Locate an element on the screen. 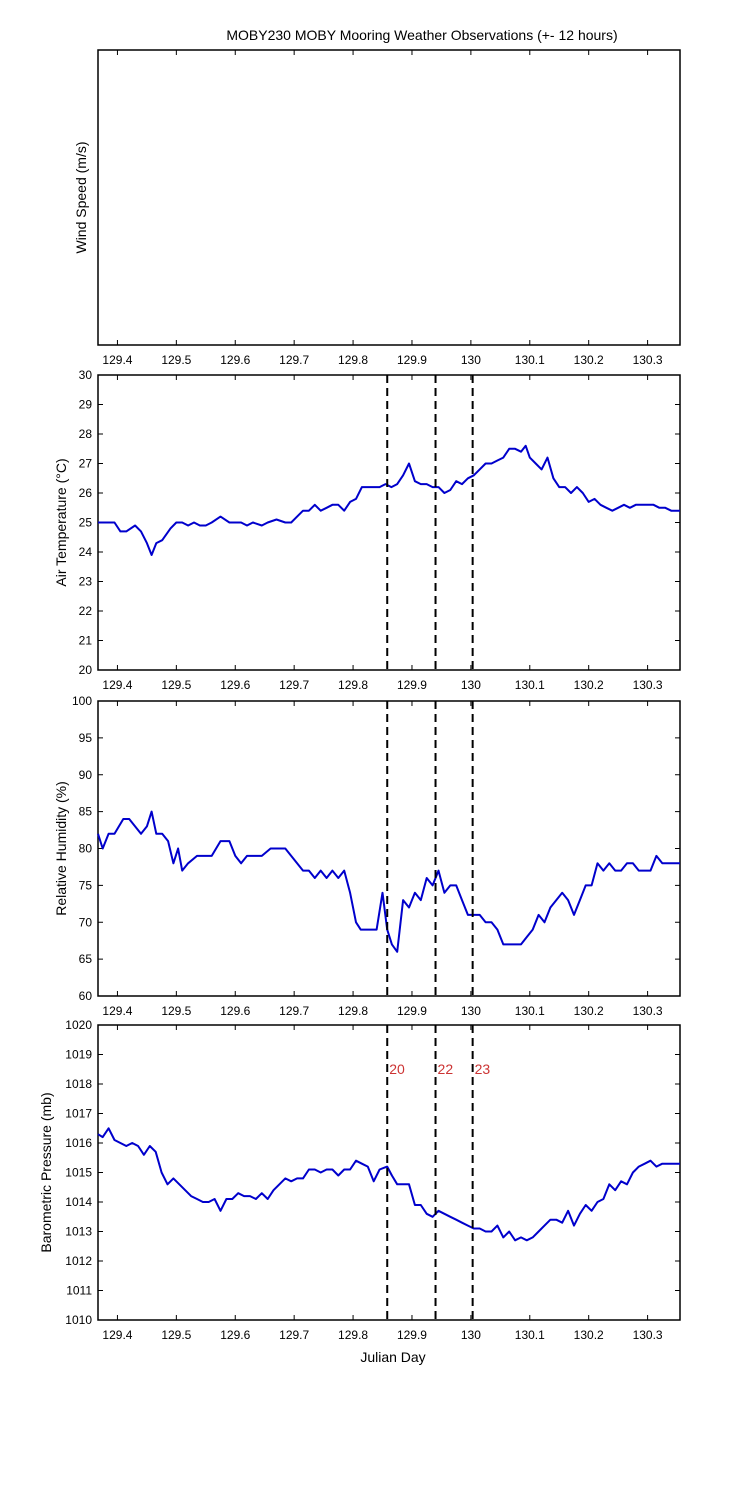  air-temperature-ytick-label: 29 is located at coordinates (86, 405).